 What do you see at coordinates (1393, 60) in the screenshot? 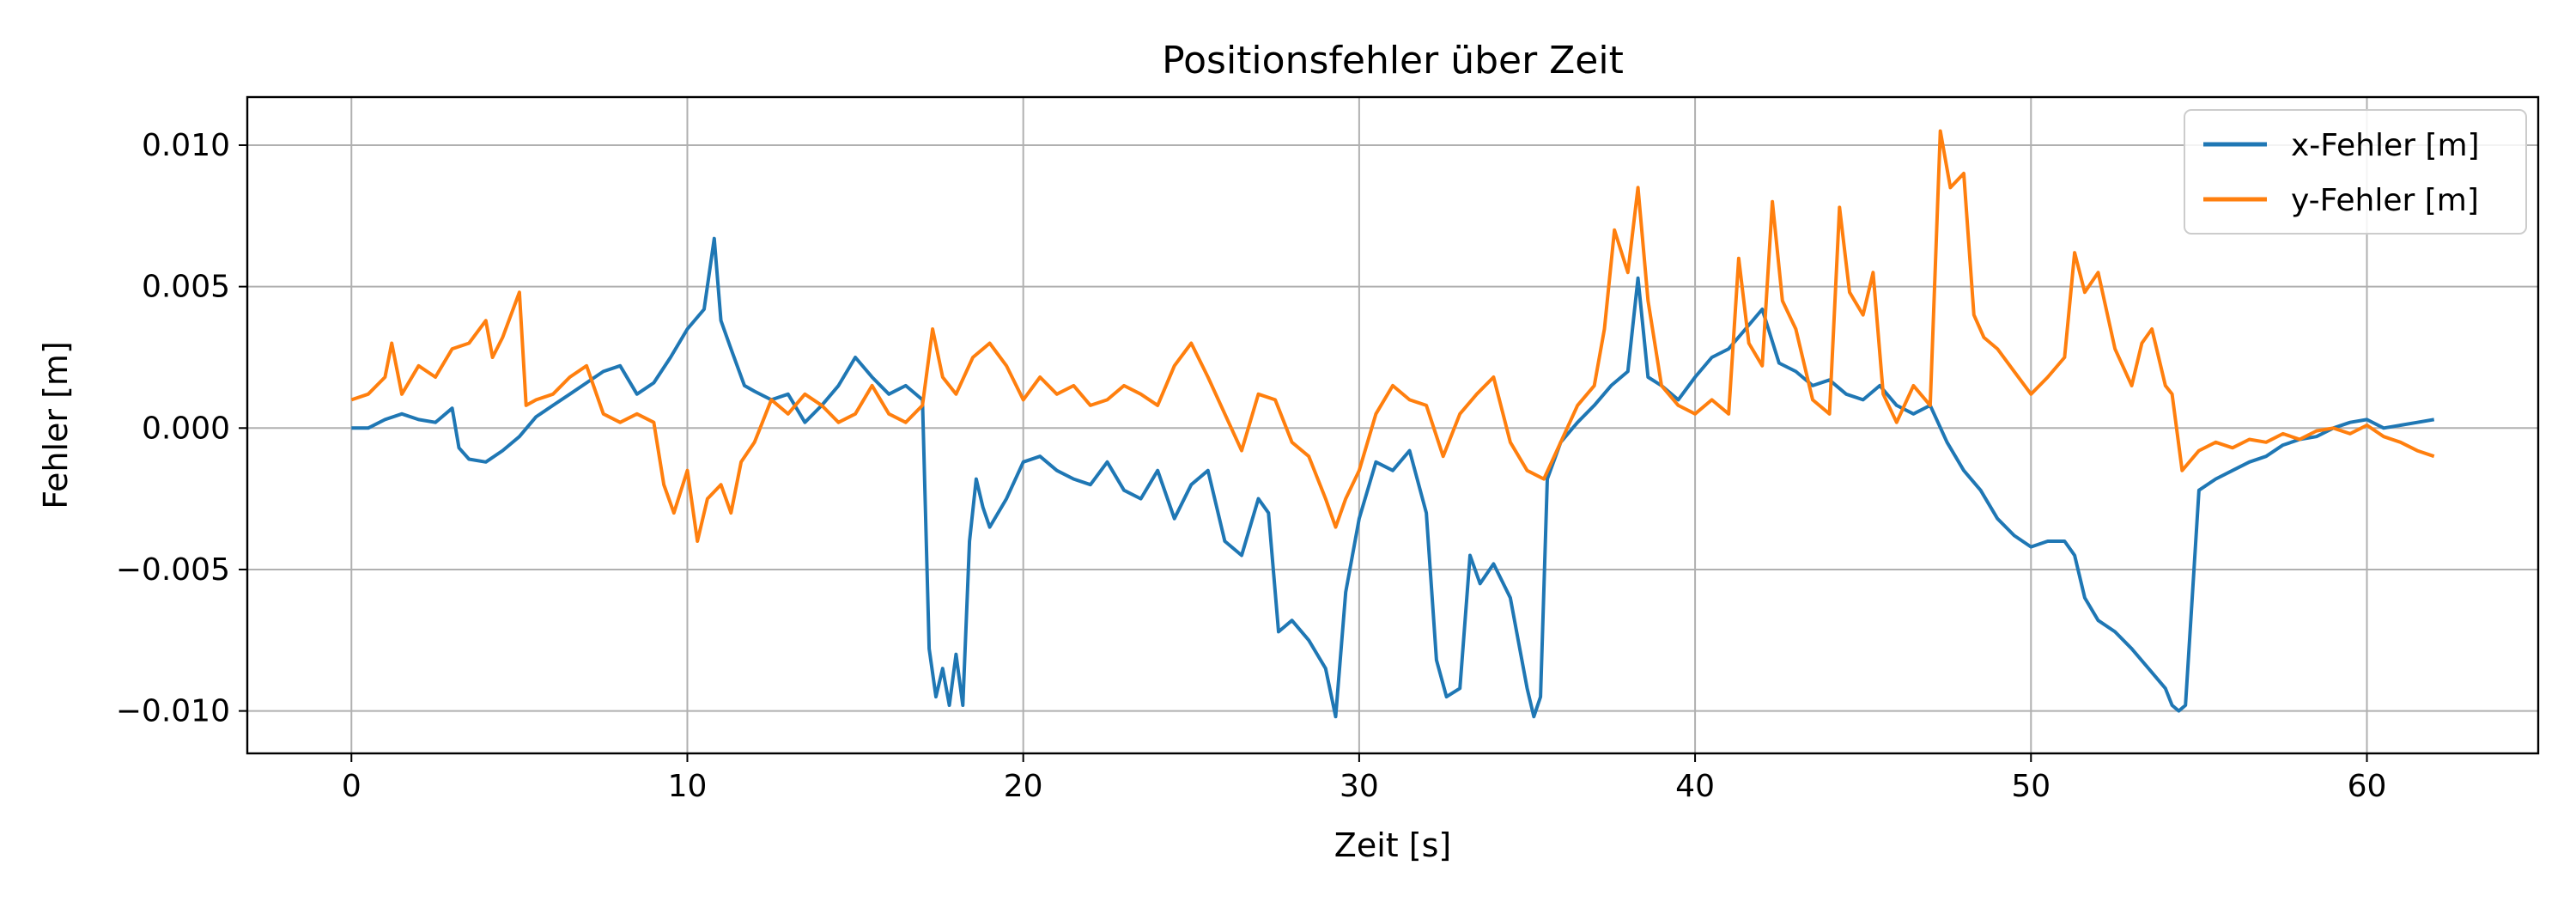
I see `chart-title: Positionsfehler über Zeit` at bounding box center [1393, 60].